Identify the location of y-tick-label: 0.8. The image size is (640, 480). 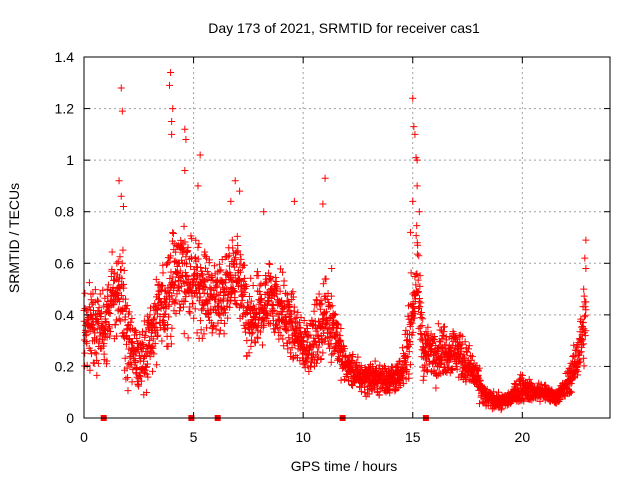
(65, 212).